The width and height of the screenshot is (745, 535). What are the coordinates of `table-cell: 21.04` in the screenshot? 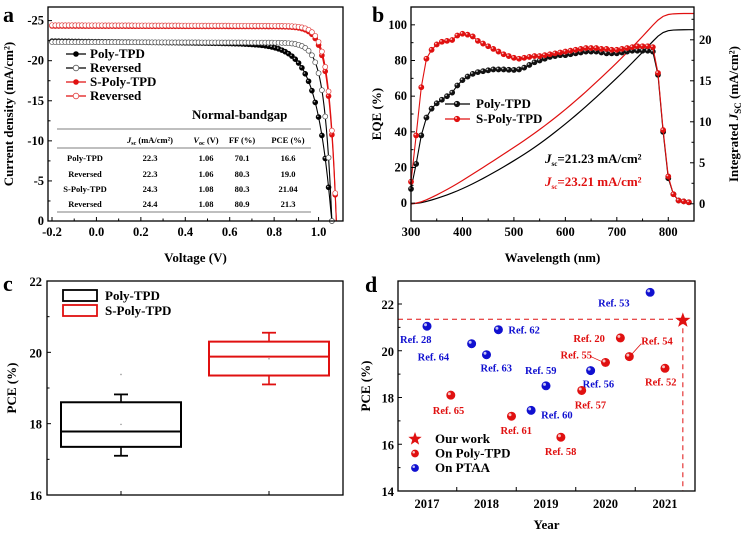 It's located at (288, 189).